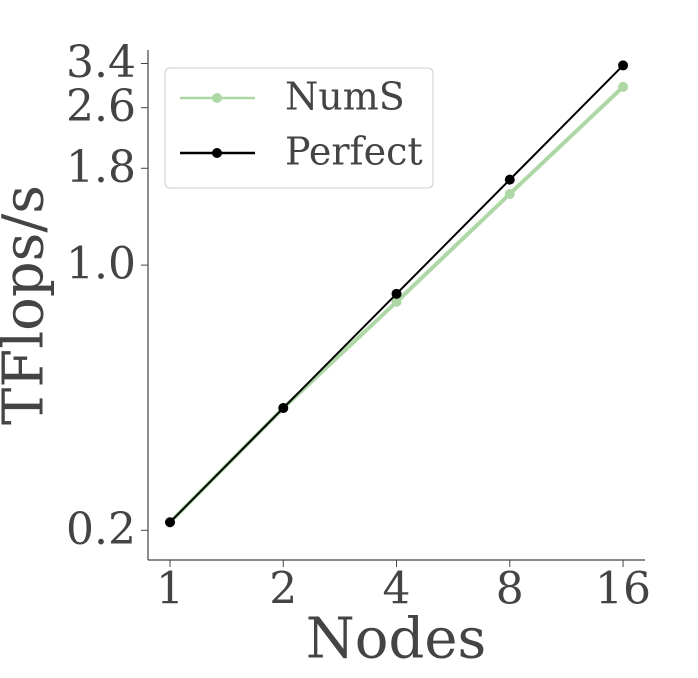 The width and height of the screenshot is (698, 678). Describe the element at coordinates (101, 264) in the screenshot. I see `y-tick-label: 1.0` at that location.